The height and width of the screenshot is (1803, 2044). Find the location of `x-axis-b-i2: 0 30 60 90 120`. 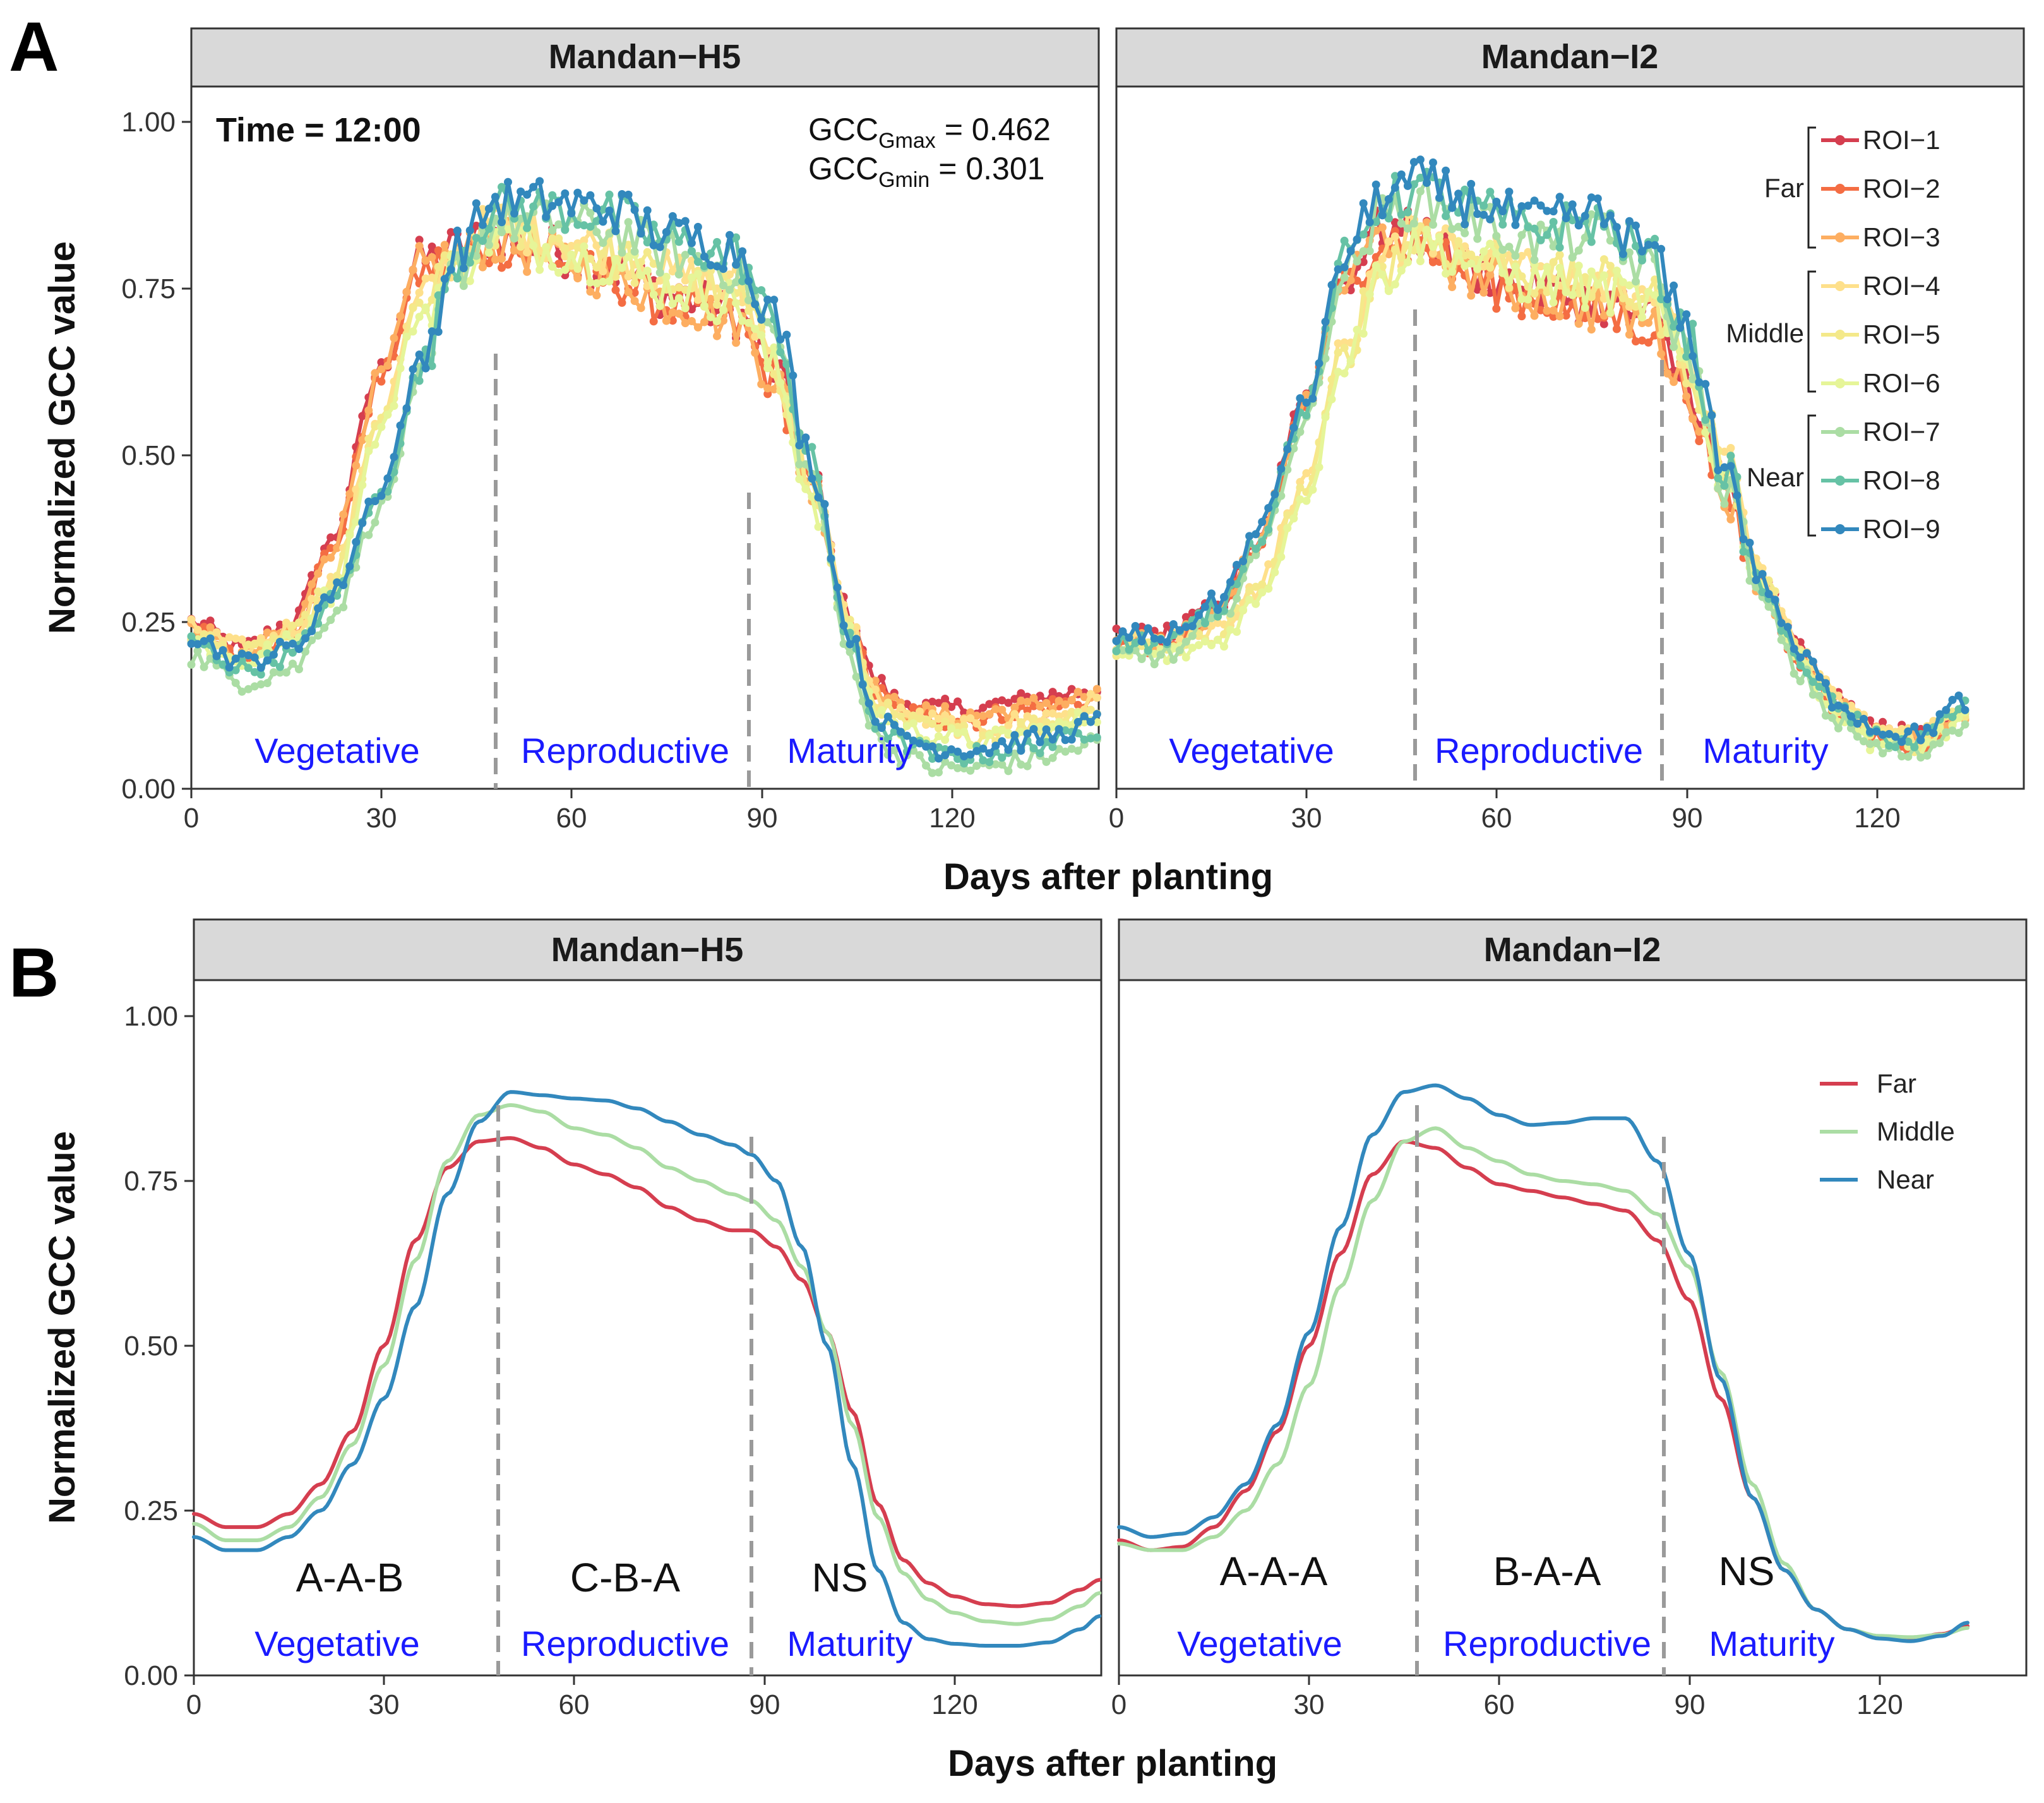

x-axis-b-i2: 0 30 60 90 120 is located at coordinates (1507, 1697).